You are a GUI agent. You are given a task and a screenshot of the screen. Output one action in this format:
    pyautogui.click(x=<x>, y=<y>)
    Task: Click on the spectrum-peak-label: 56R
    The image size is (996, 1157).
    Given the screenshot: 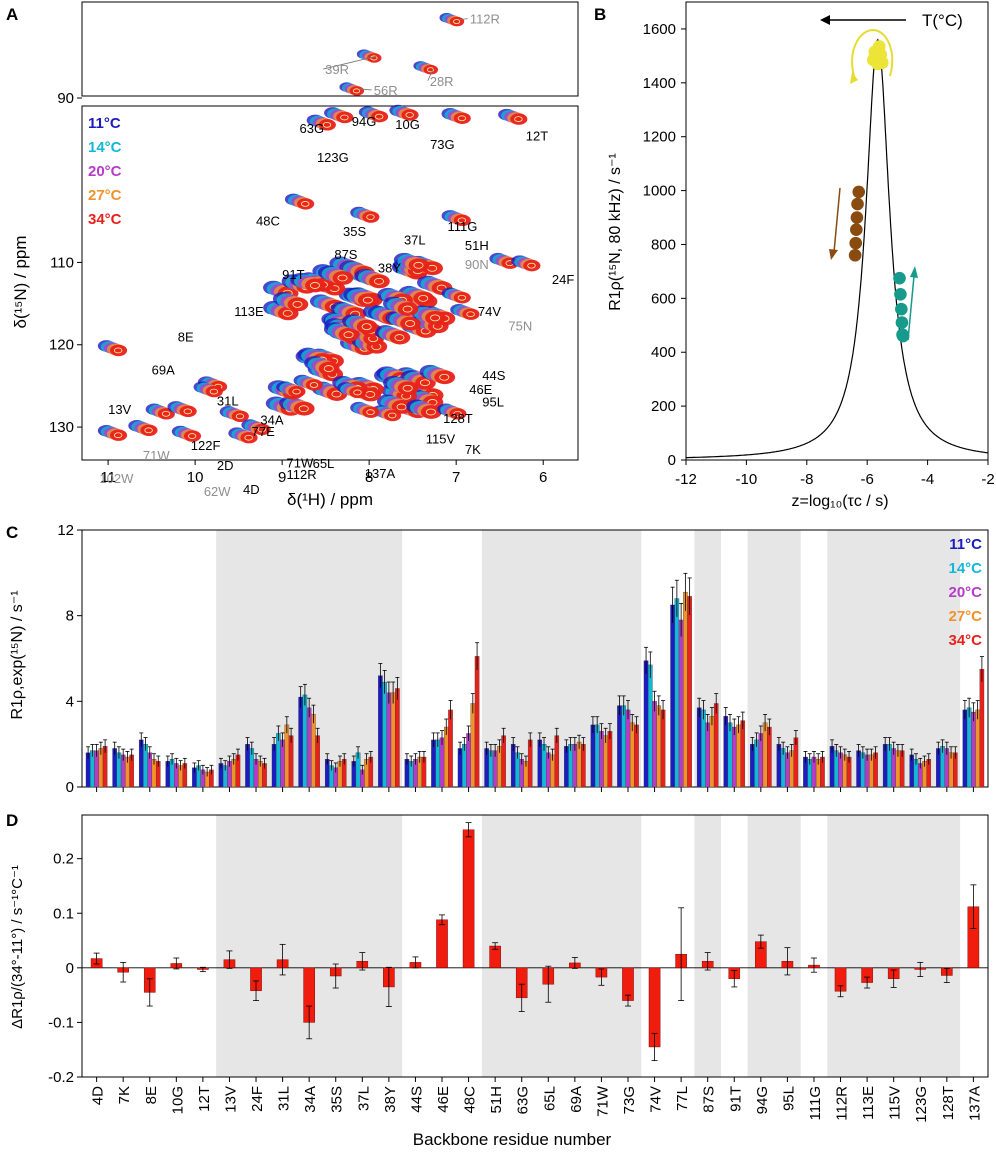 What is the action you would take?
    pyautogui.click(x=386, y=90)
    